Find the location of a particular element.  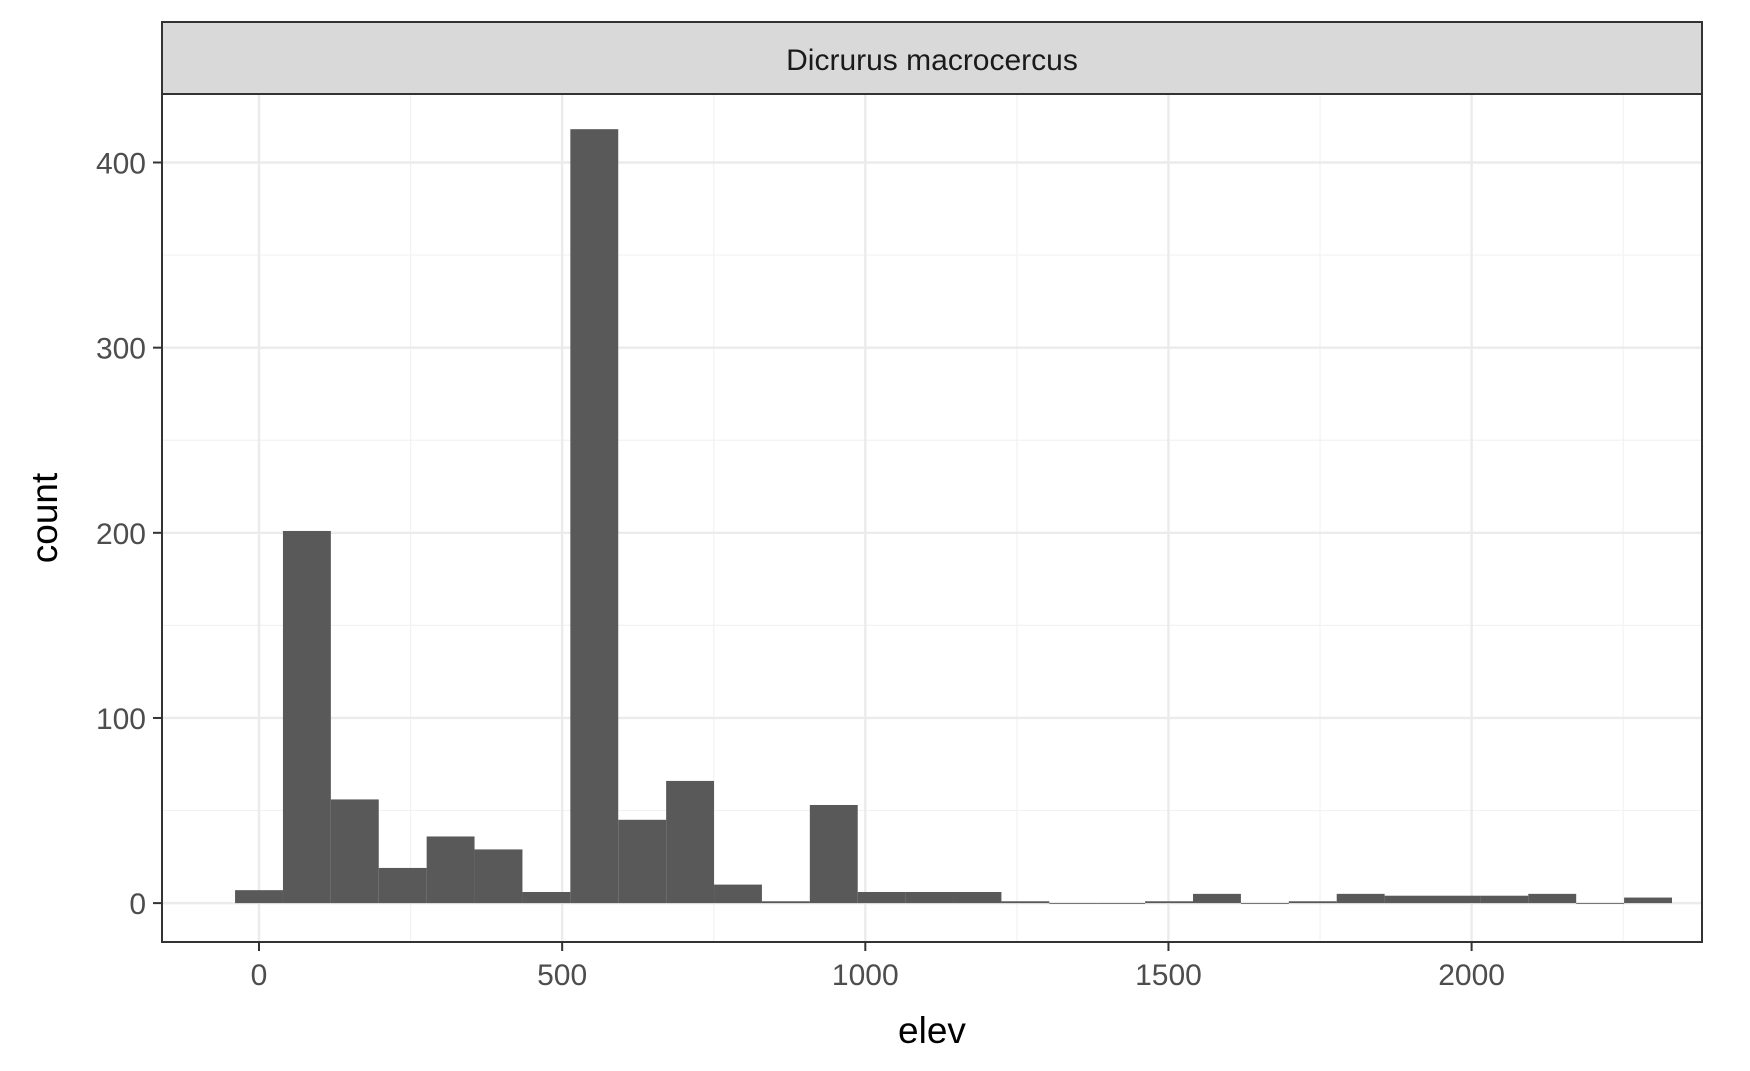

y-axis-ticks: 0 100 200 300 400 is located at coordinates (129, 534).